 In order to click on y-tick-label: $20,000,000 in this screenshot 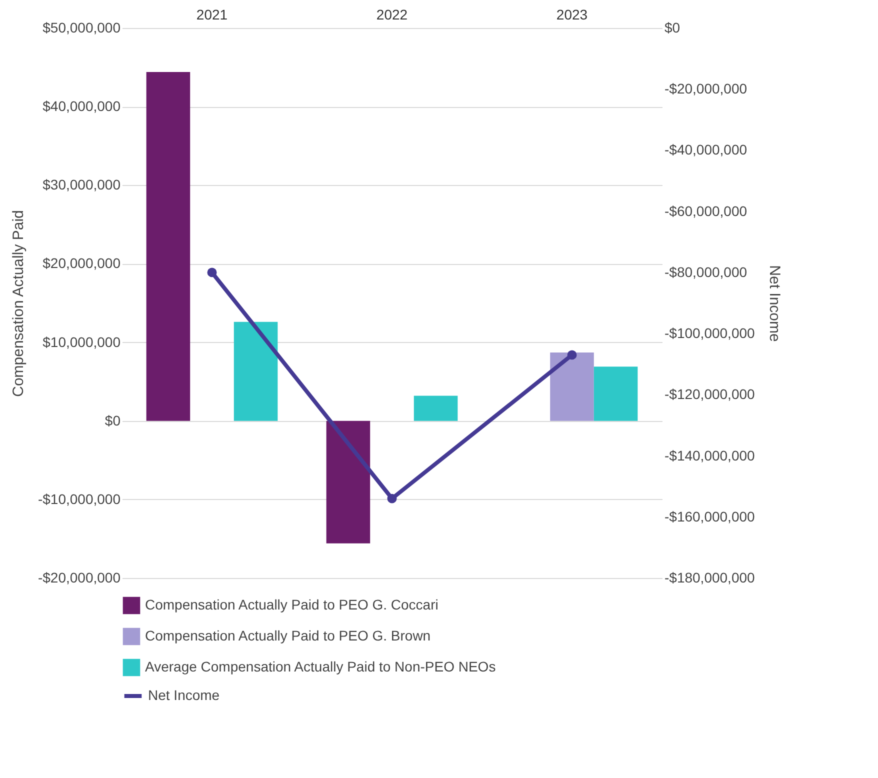, I will do `click(81, 263)`.